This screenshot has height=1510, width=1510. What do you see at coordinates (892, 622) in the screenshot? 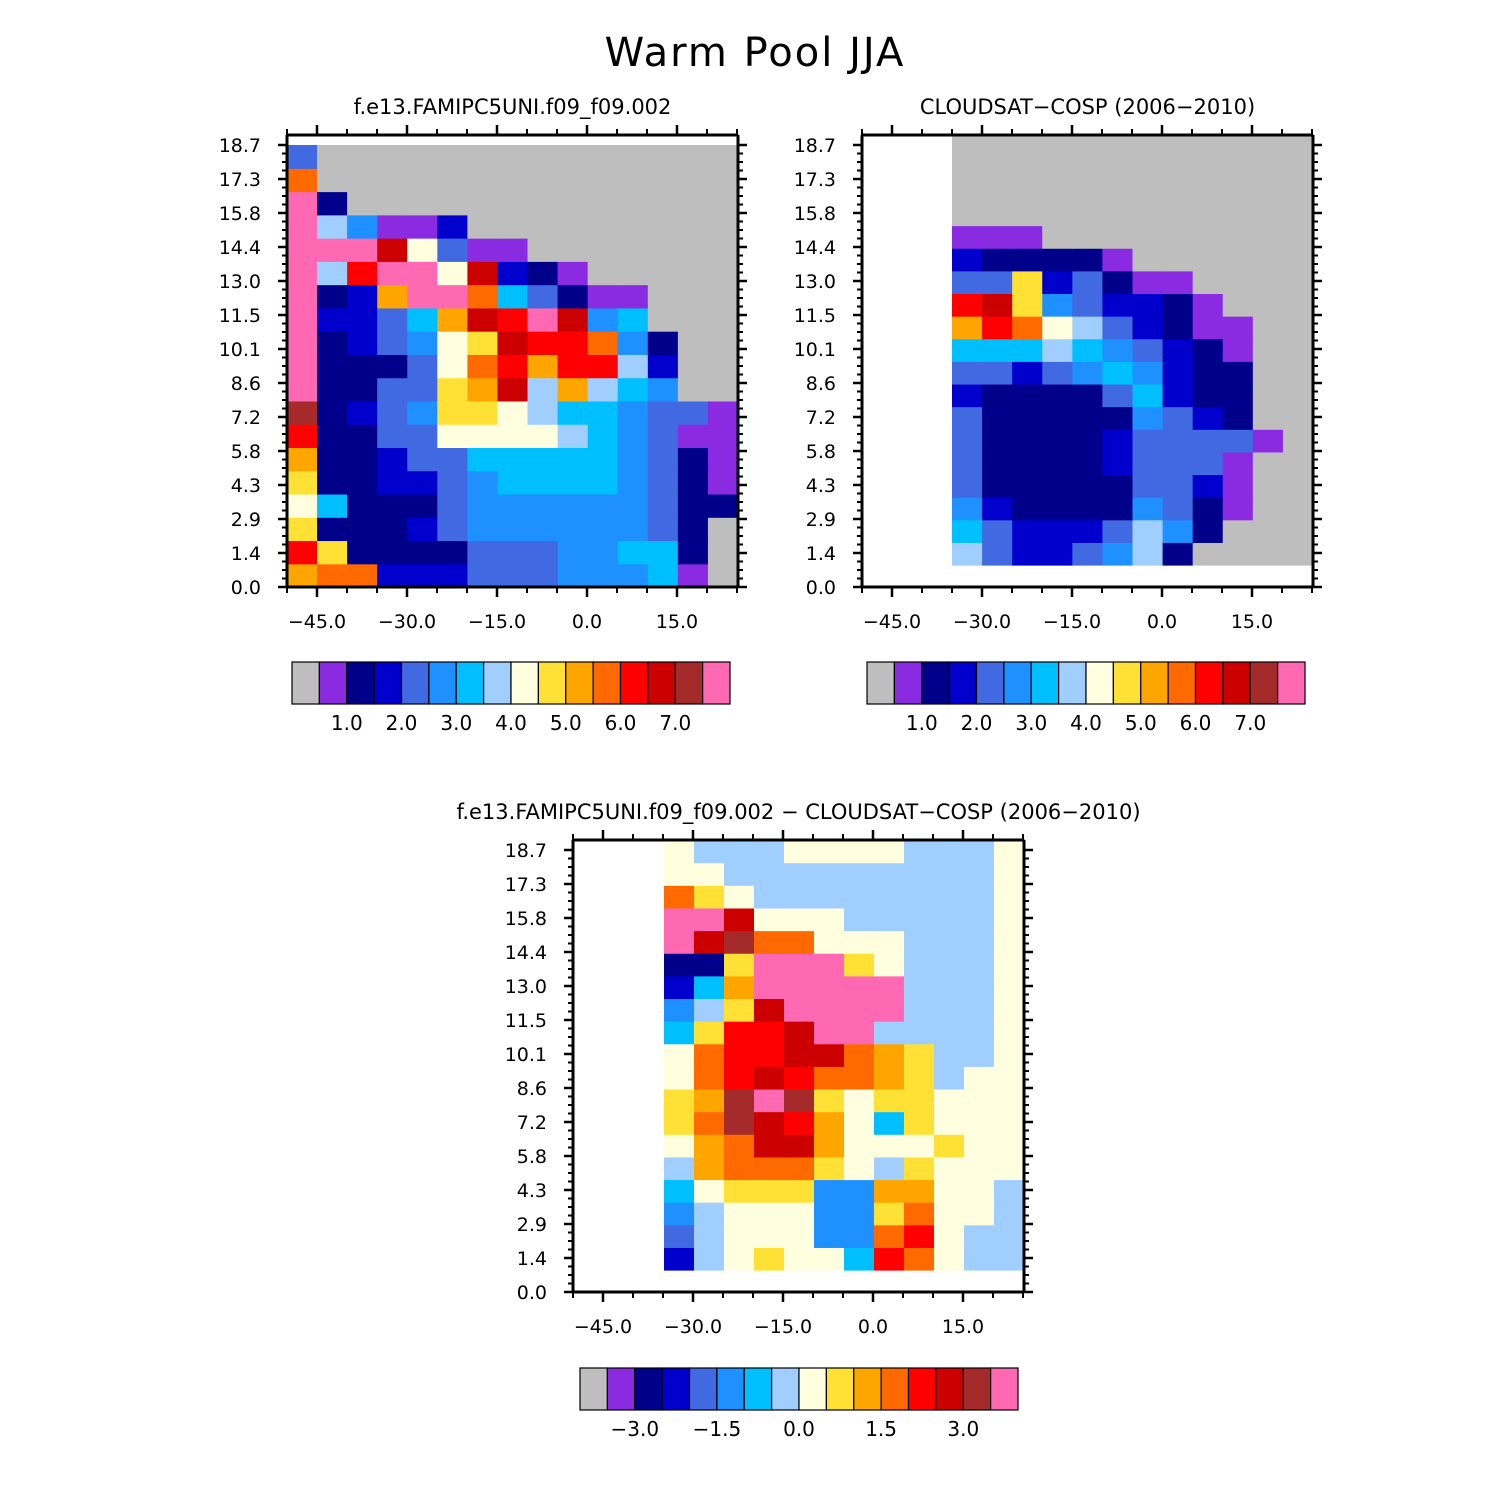
I see `x-tick-label: −45.0` at bounding box center [892, 622].